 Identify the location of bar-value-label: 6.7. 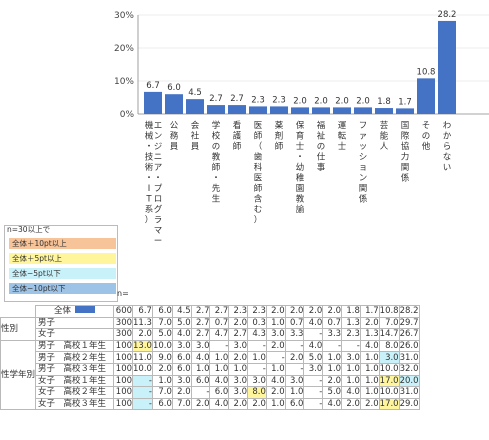
(153, 86).